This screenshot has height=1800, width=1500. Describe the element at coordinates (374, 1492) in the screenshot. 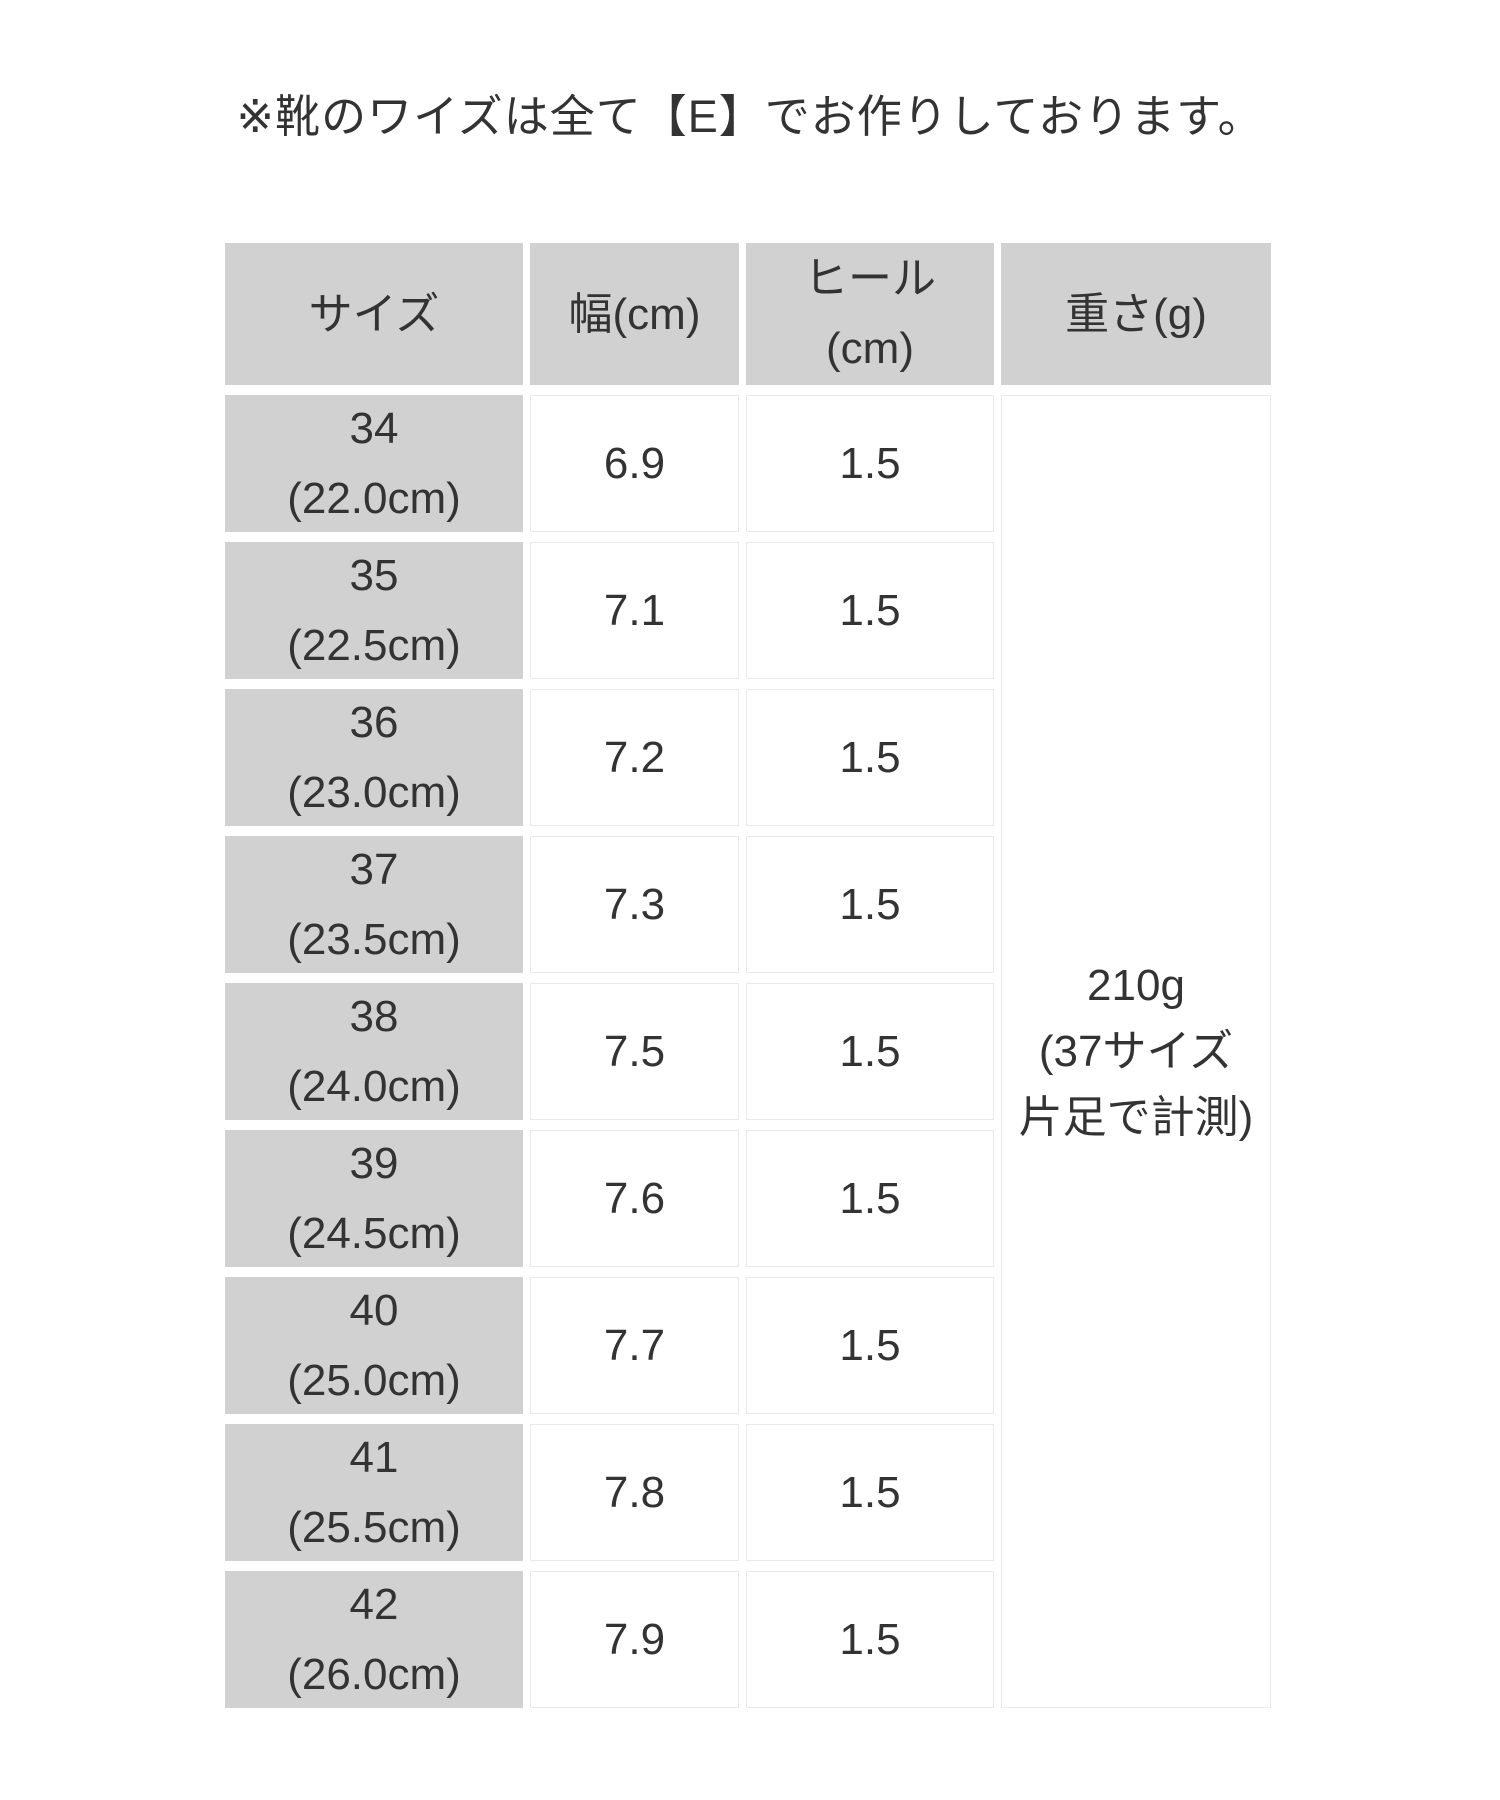

I see `size-cell-41: 41 (25.5cm)` at that location.